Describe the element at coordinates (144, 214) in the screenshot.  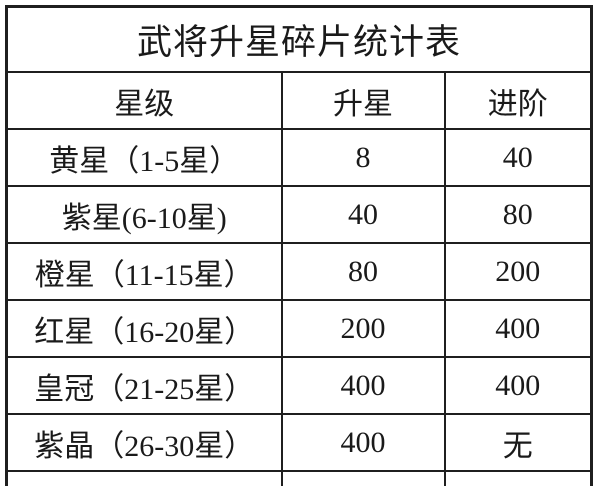
I see `star-level-cell: 紫星(6-10星)` at that location.